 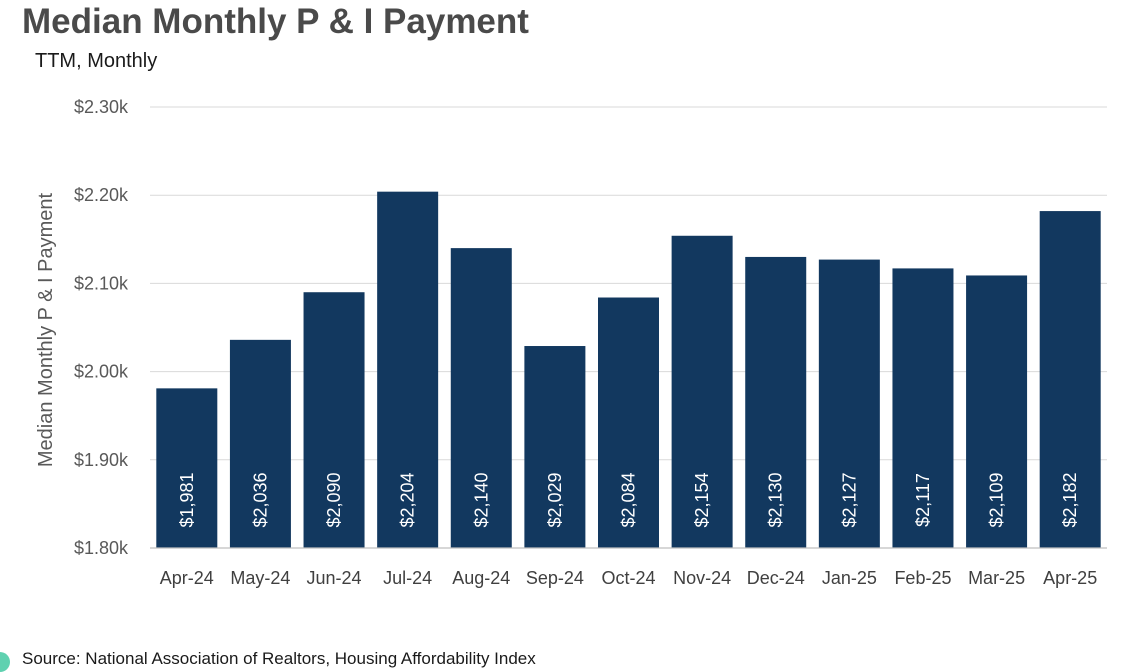 What do you see at coordinates (187, 578) in the screenshot?
I see `x-tick-label: Apr-24` at bounding box center [187, 578].